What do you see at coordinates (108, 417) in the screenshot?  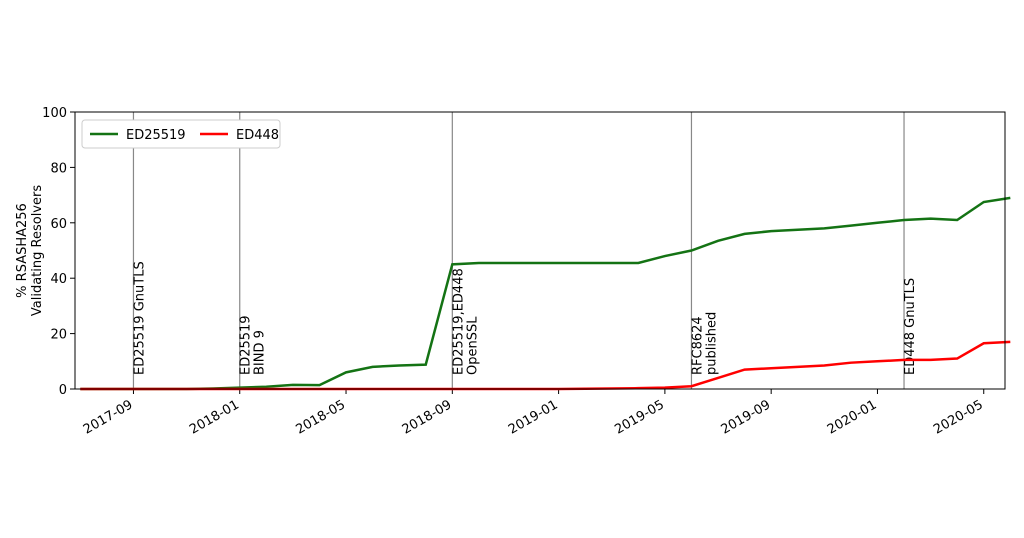 I see `x-tick-label: 2017-09` at bounding box center [108, 417].